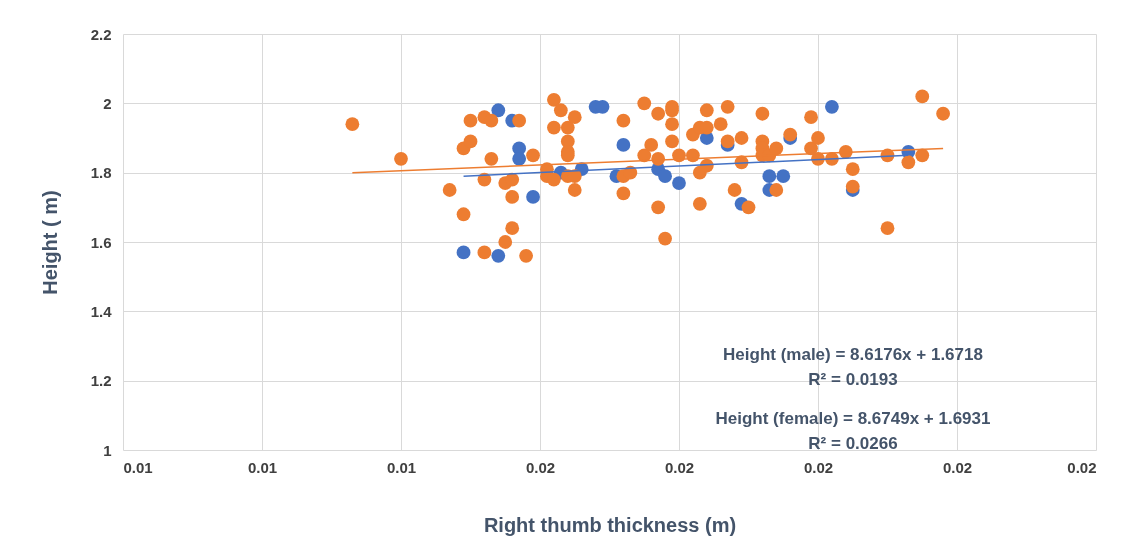 This screenshot has height=544, width=1130. Describe the element at coordinates (101, 34) in the screenshot. I see `y-tick-label: 2.2` at that location.